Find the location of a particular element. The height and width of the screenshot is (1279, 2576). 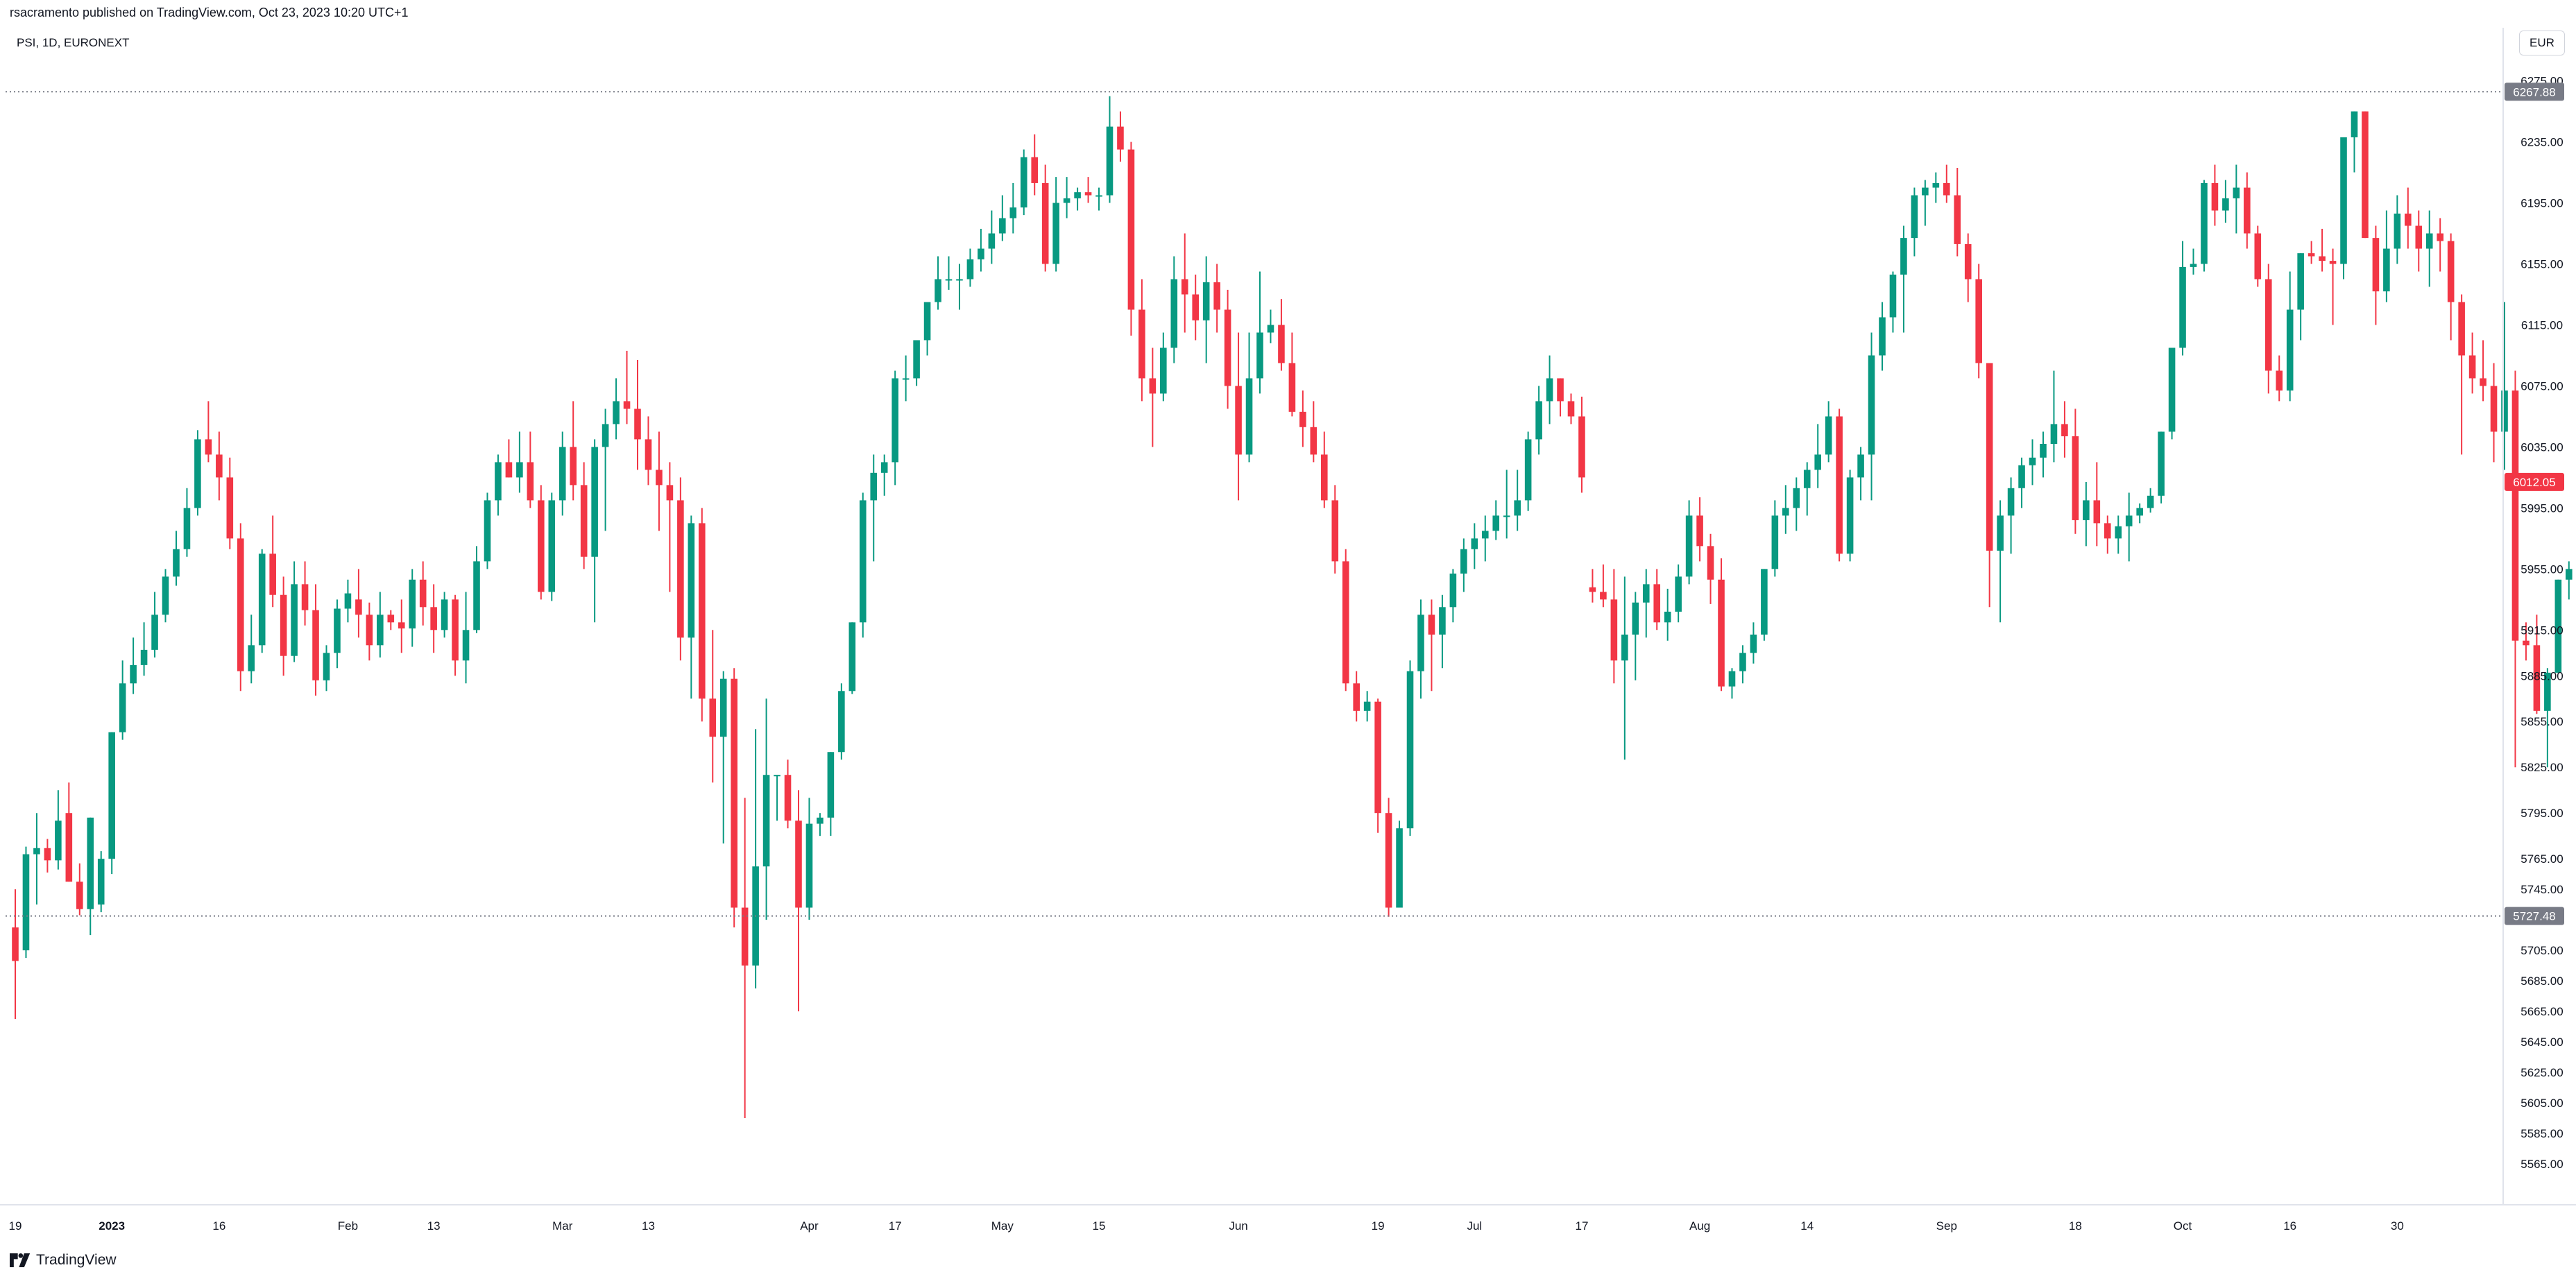

x-tick-label: May is located at coordinates (1002, 1226).